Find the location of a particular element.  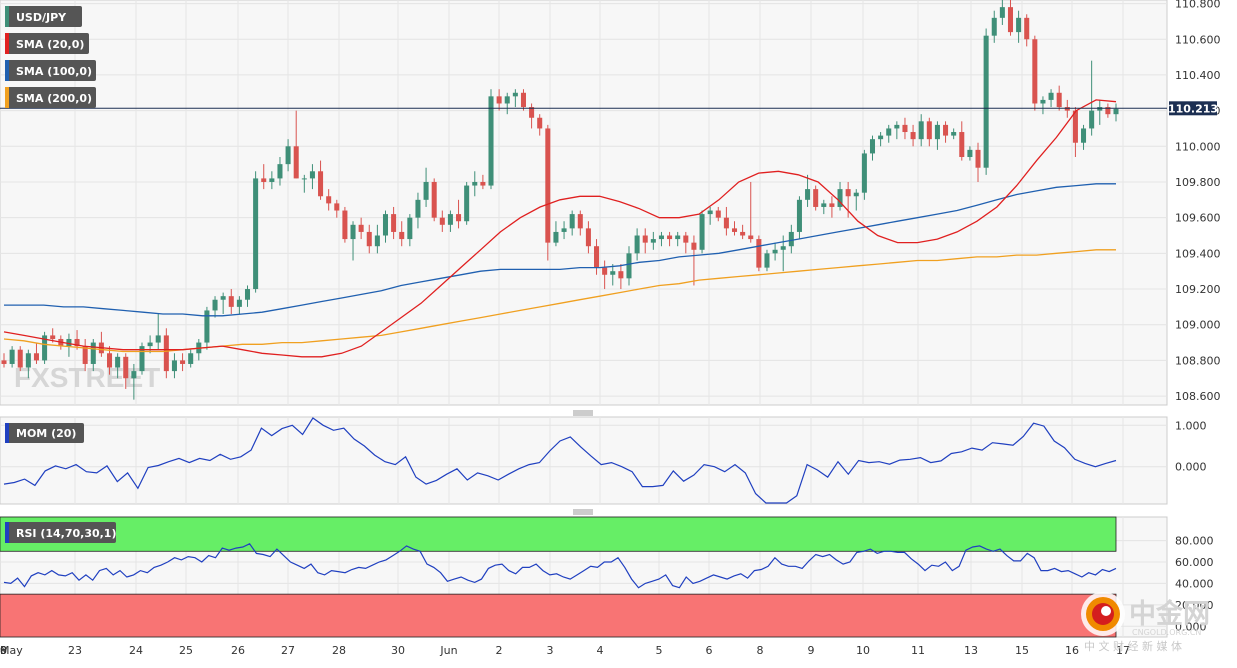

legend-mom: MOM (20) is located at coordinates (44, 433).